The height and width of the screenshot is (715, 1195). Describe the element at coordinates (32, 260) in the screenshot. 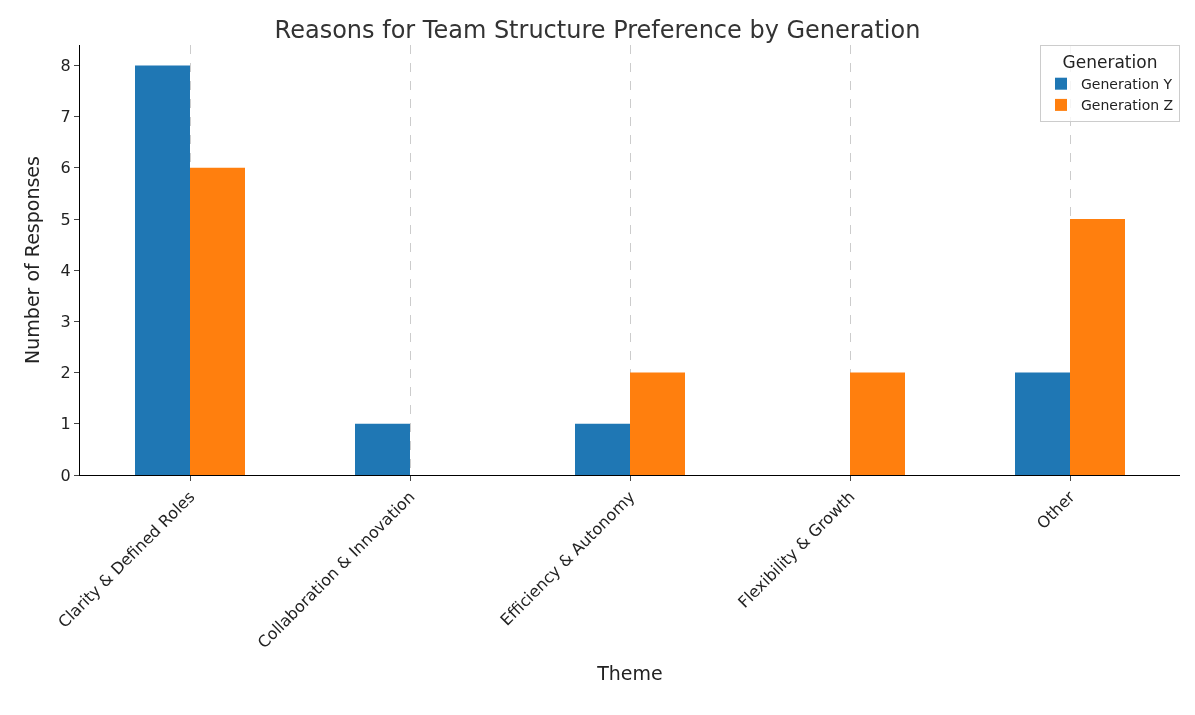

I see `y-axis-title: Number of Responses` at that location.